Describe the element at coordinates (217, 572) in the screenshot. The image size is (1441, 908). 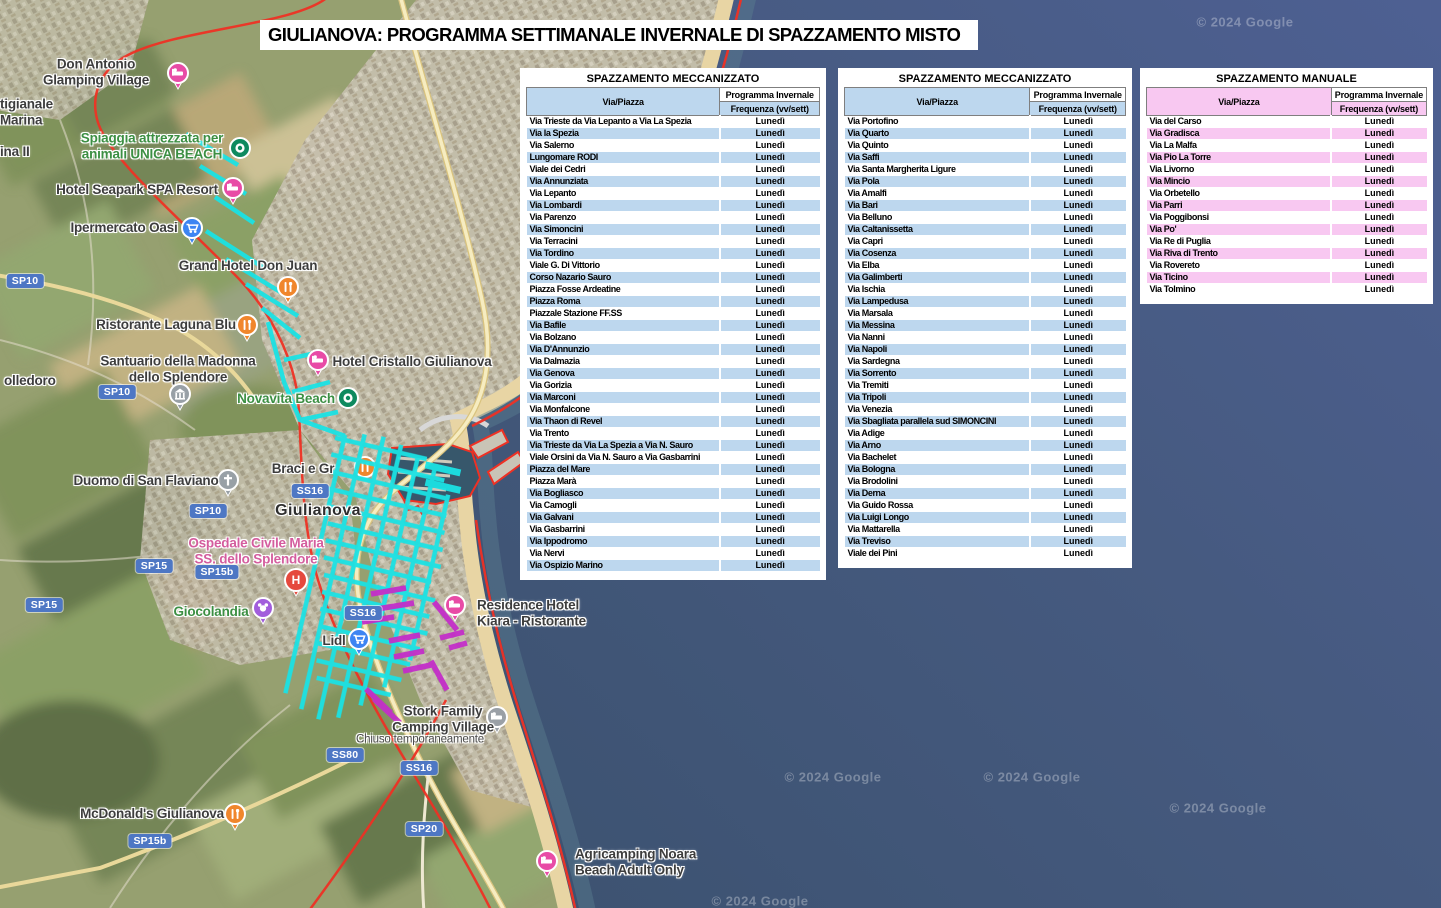
I see `road-badge-sp15b: SP15b` at that location.